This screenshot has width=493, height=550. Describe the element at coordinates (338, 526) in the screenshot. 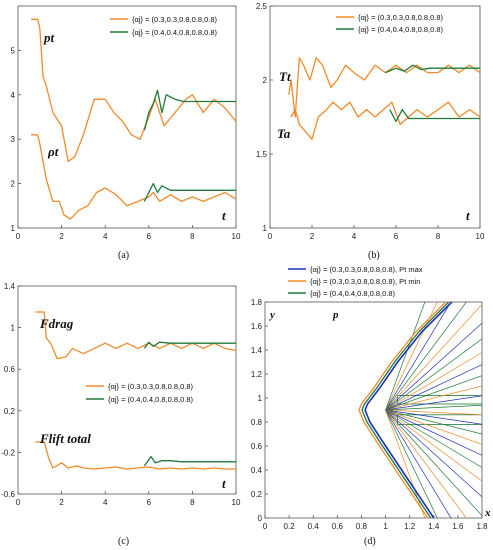

I see `x-tick-label: 0.6` at that location.